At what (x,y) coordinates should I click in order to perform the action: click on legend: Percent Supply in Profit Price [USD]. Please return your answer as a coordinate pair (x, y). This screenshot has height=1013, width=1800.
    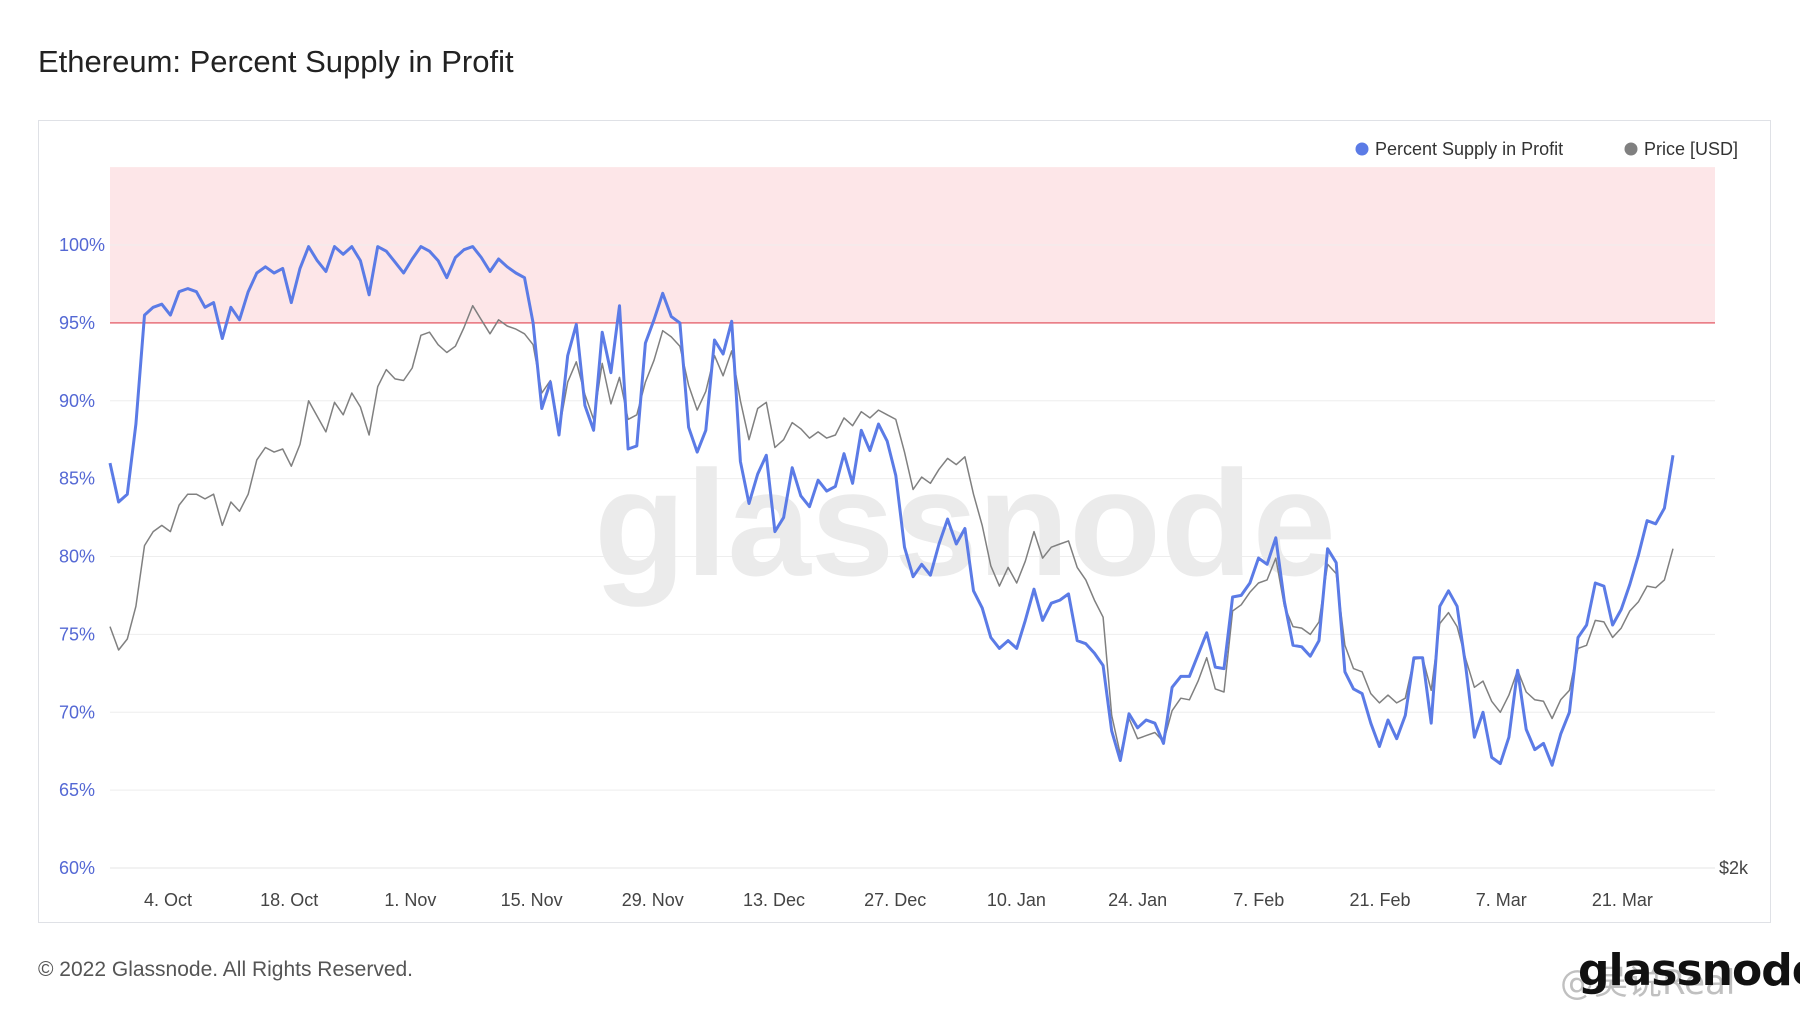
    Looking at the image, I should click on (1546, 149).